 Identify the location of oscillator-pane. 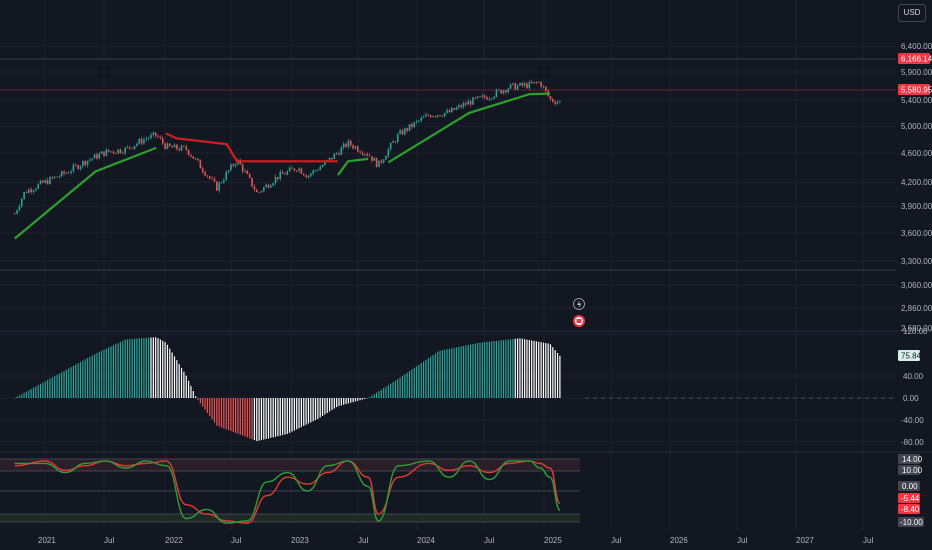
(290, 491).